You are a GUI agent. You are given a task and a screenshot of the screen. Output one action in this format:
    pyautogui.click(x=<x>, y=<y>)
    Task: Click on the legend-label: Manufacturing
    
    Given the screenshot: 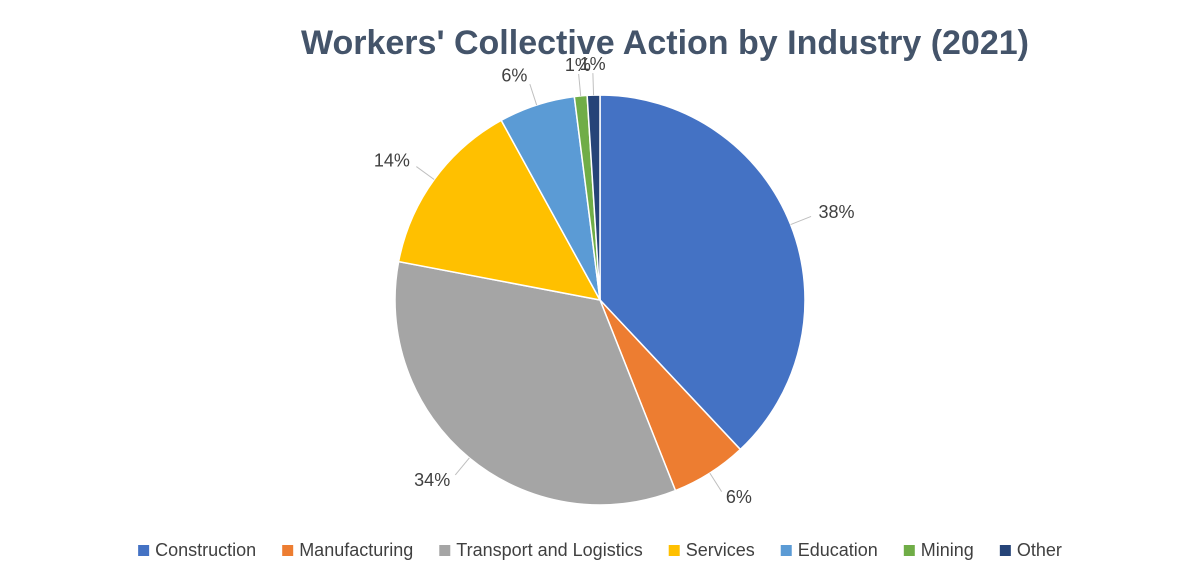 What is the action you would take?
    pyautogui.click(x=356, y=550)
    